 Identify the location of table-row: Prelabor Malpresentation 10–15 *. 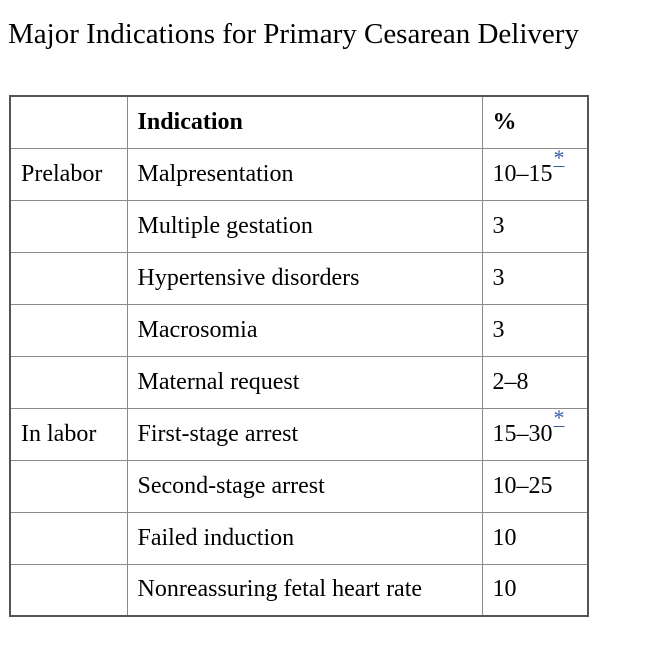
(299, 173).